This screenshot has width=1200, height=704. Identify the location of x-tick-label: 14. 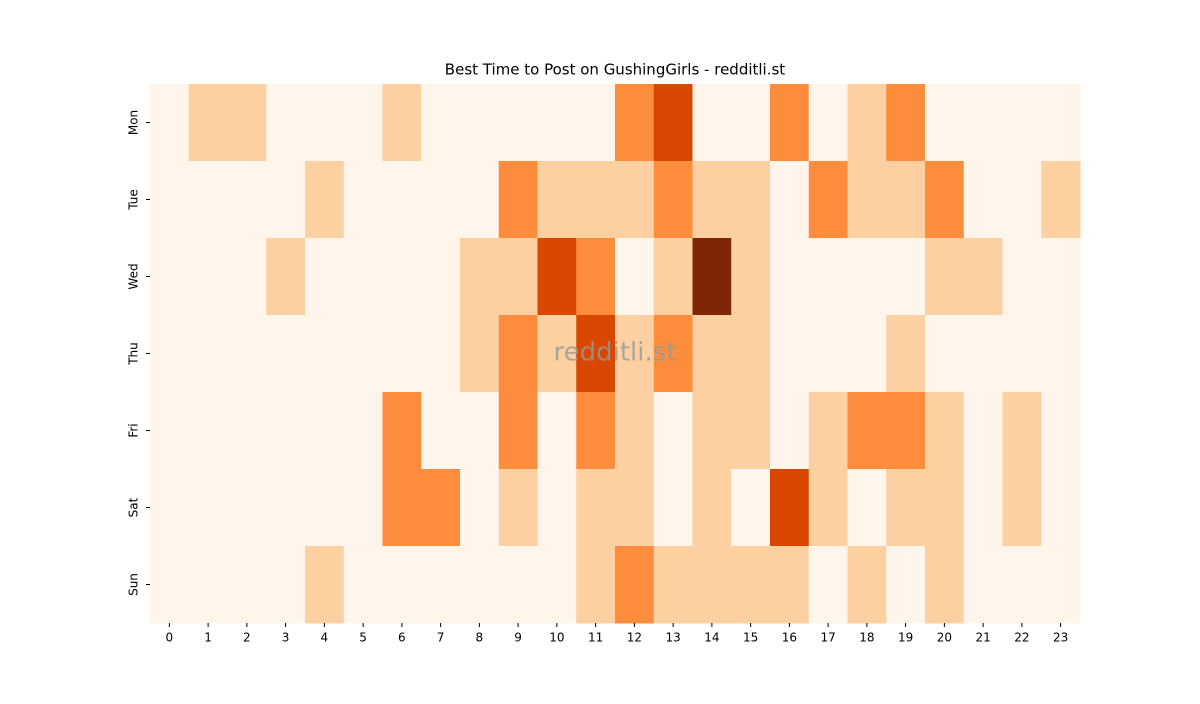
(711, 638).